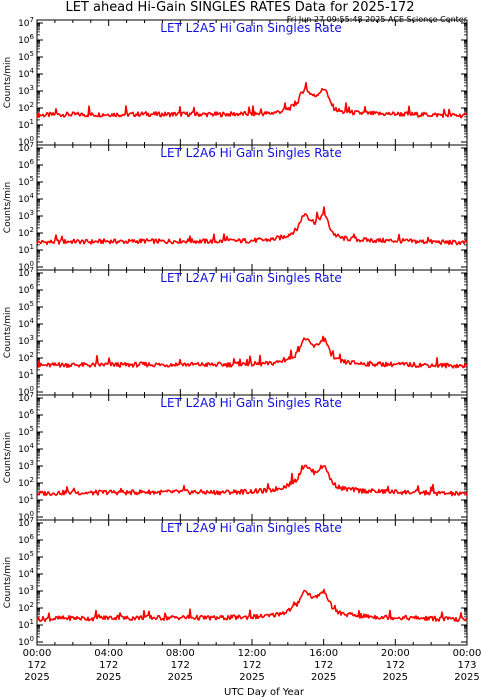  I want to click on panel-title: LET L2A9 Hi Gain Singles Rate, so click(250, 528).